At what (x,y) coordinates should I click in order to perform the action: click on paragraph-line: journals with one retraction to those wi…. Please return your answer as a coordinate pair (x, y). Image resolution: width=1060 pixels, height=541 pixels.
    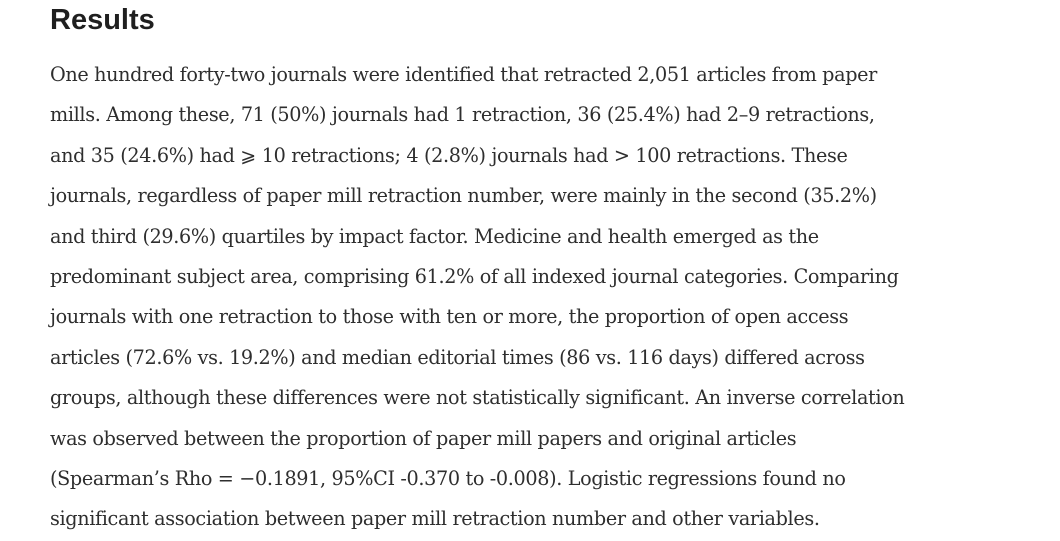
    Looking at the image, I should click on (449, 317).